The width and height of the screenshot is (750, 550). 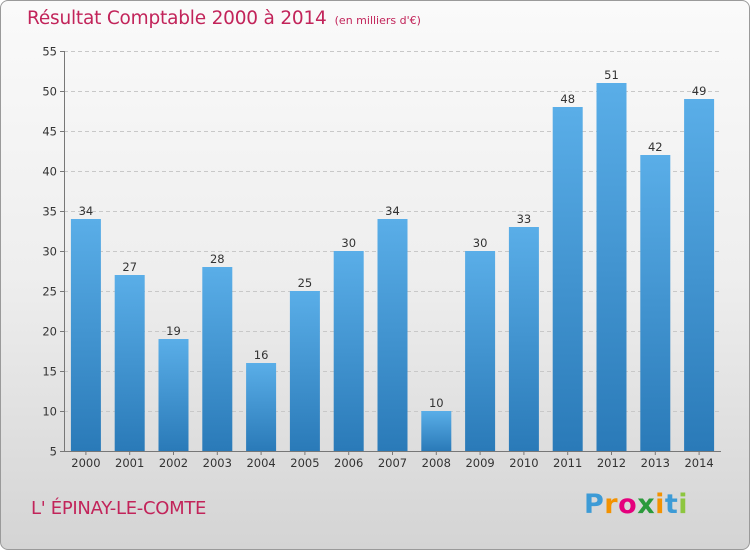 What do you see at coordinates (49, 372) in the screenshot?
I see `y-tick-label: 15` at bounding box center [49, 372].